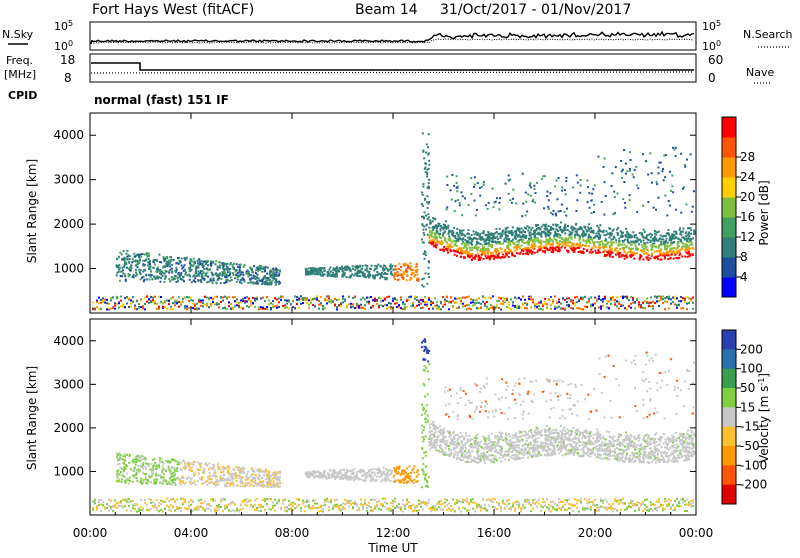  Describe the element at coordinates (68, 269) in the screenshot. I see `power-ytick-label: 1000` at that location.